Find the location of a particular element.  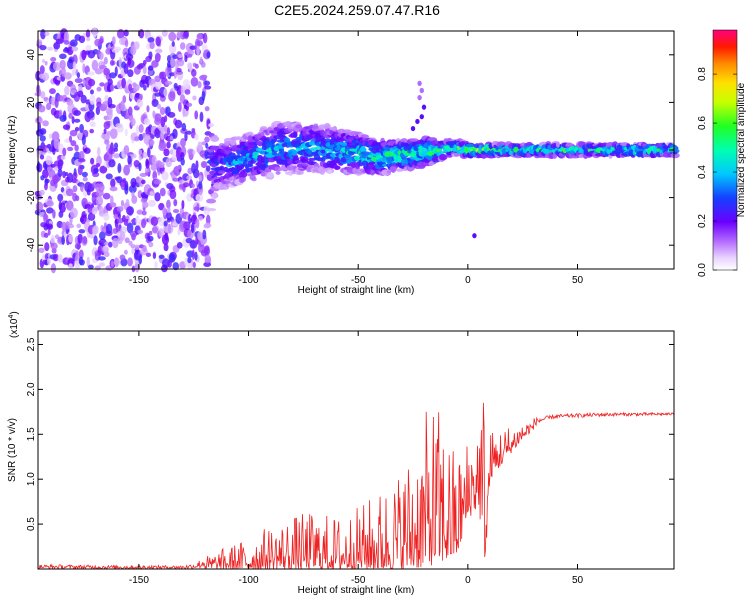

snr-x-label: Height of straight line (km) is located at coordinates (356, 590).